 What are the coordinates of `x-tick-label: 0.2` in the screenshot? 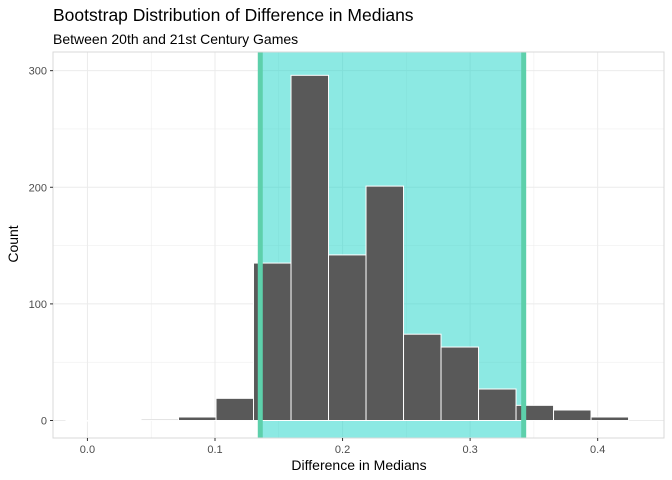 It's located at (342, 450).